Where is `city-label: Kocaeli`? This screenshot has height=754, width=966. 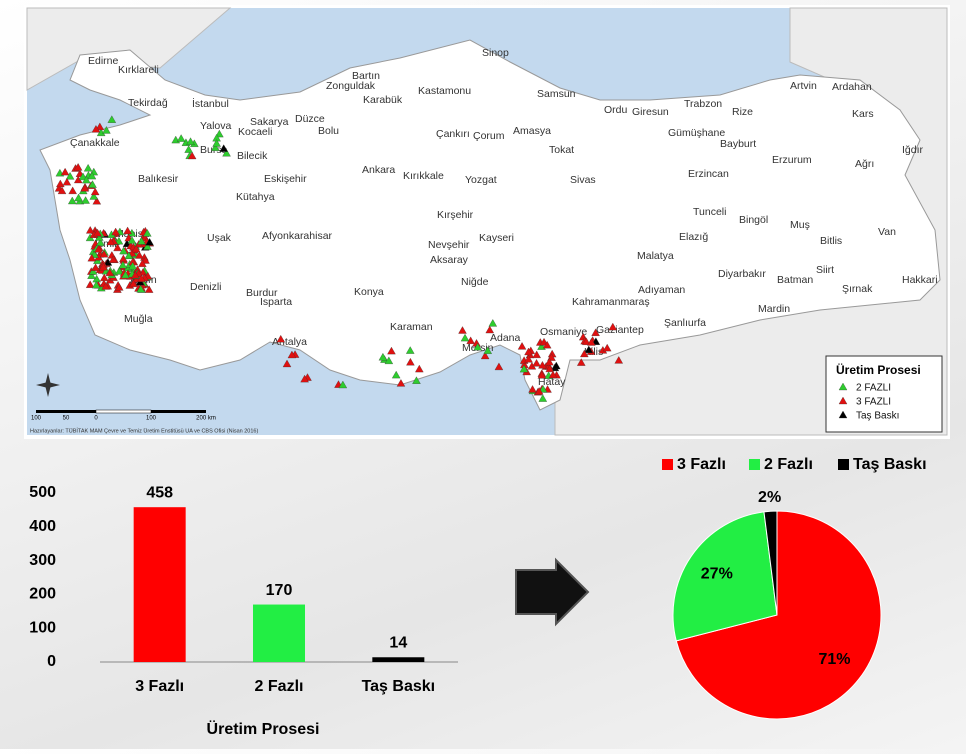
city-label: Kocaeli is located at coordinates (255, 132).